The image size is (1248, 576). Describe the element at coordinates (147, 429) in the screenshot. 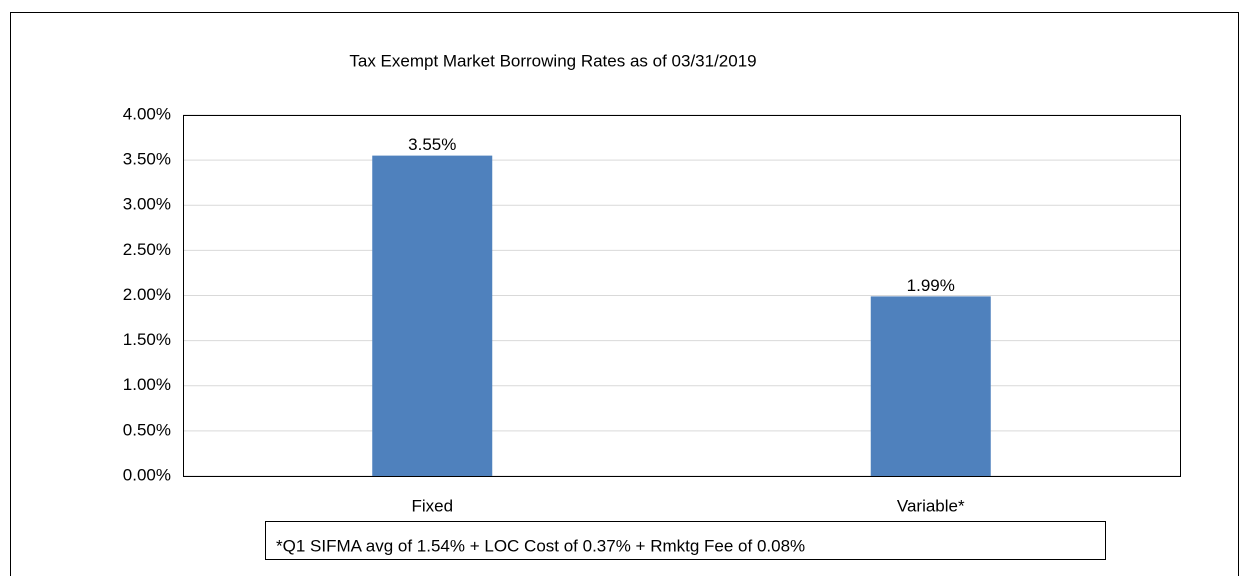

I see `y-tick-label: 0.50%` at that location.